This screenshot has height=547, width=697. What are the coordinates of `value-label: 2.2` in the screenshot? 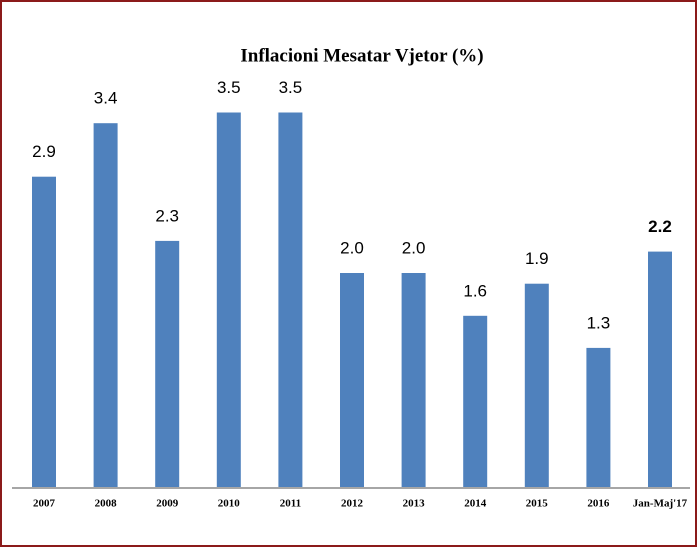 It's located at (660, 226).